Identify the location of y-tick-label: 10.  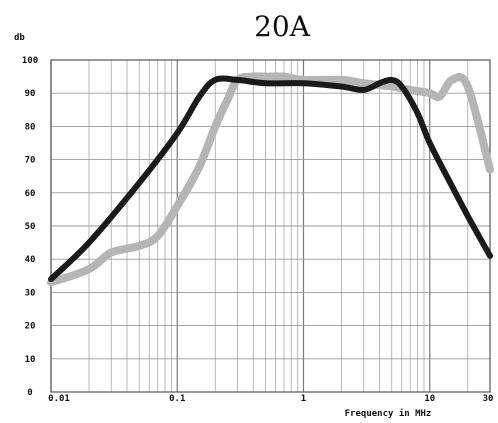
(30, 360).